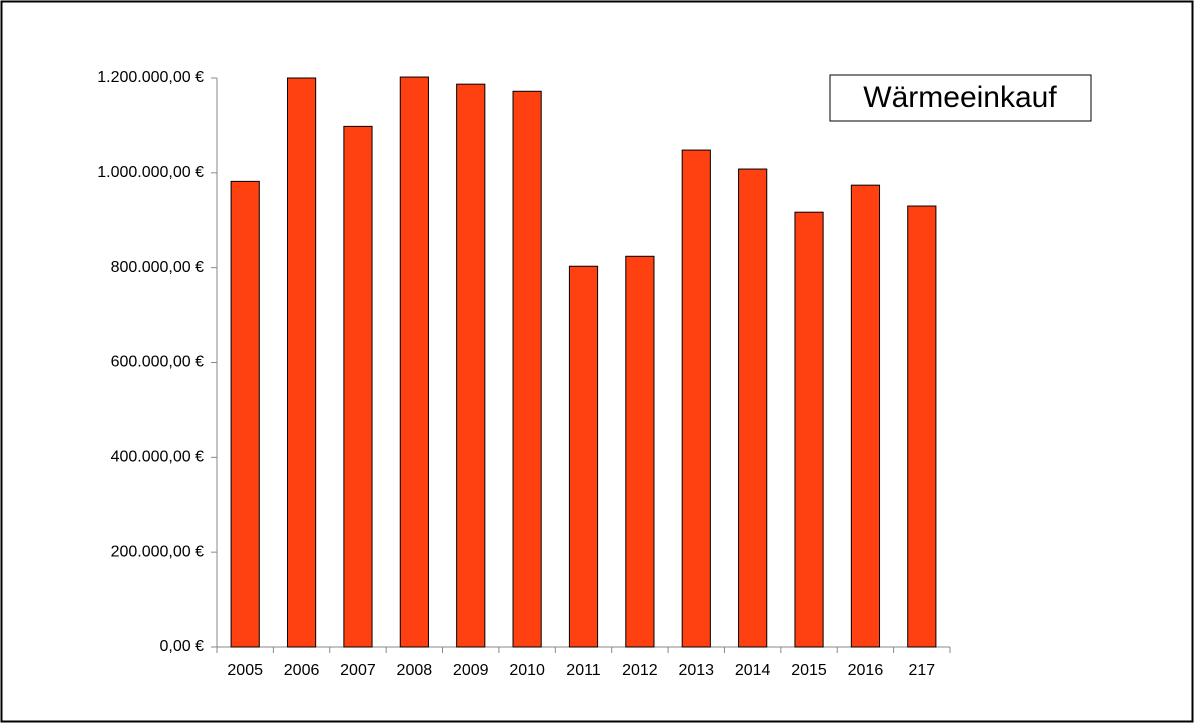 The width and height of the screenshot is (1195, 724). What do you see at coordinates (158, 362) in the screenshot?
I see `y-tick-label: 600.000,00 €` at bounding box center [158, 362].